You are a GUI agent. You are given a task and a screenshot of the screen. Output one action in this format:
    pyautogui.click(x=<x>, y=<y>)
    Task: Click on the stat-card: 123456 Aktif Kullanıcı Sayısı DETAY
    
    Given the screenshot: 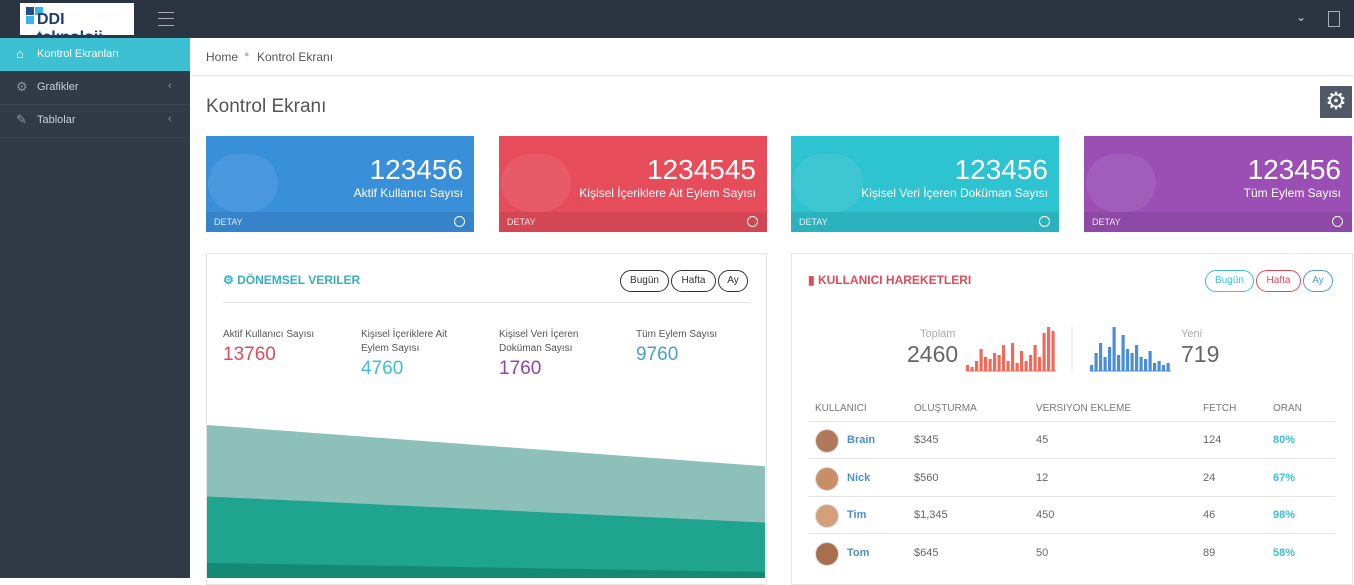 What is the action you would take?
    pyautogui.click(x=340, y=184)
    